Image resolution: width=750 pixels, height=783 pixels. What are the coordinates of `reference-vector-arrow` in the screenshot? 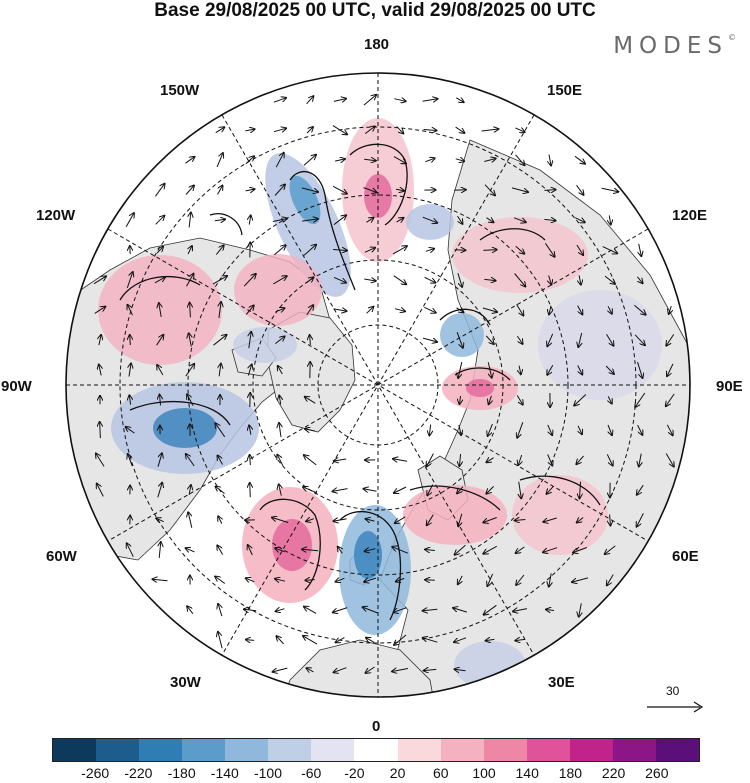 It's located at (675, 707).